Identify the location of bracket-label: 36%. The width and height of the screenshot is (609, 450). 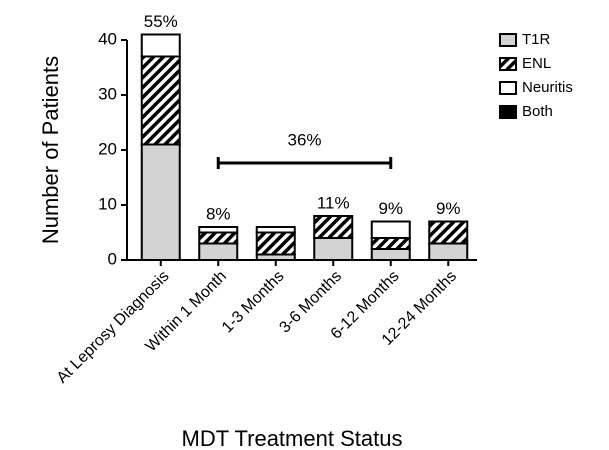
(304, 139).